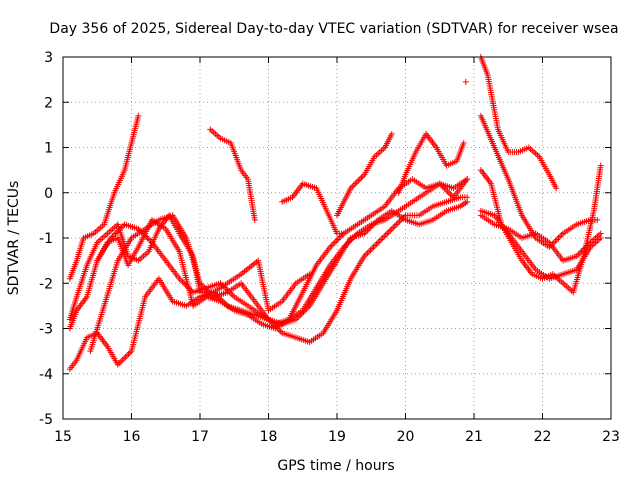 This screenshot has width=640, height=480. I want to click on y-tick-label: -5, so click(46, 420).